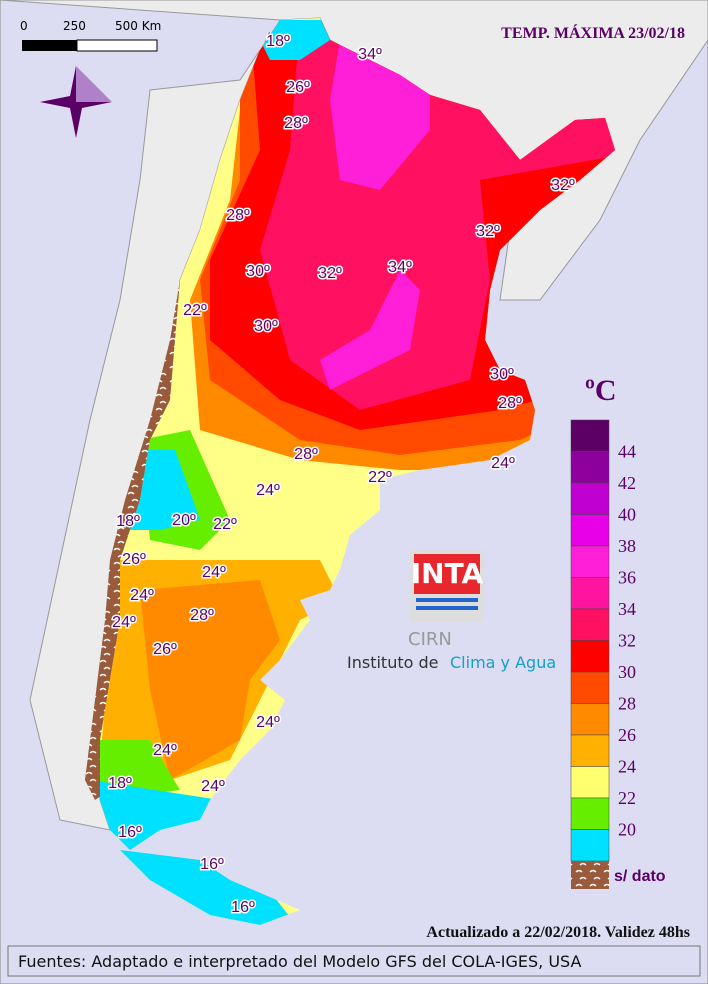  What do you see at coordinates (627, 798) in the screenshot?
I see `legend-label: 22` at bounding box center [627, 798].